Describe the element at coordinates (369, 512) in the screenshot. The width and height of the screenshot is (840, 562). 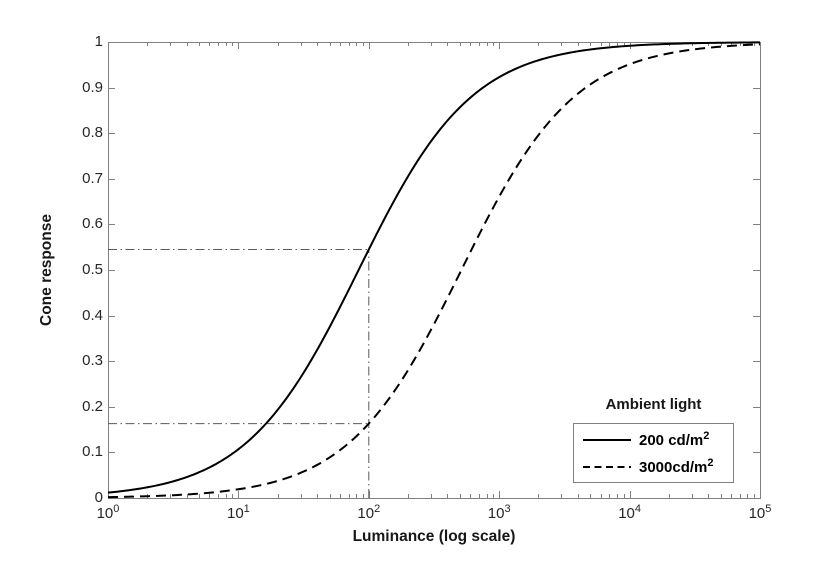
I see `x-tick-label: 102` at that location.